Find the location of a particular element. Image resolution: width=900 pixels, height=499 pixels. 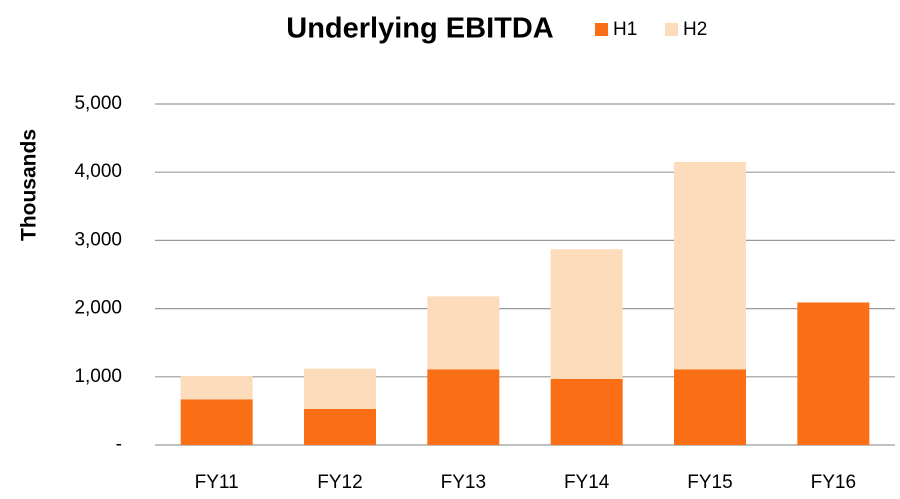

x-tick-label: FY12 is located at coordinates (339, 482).